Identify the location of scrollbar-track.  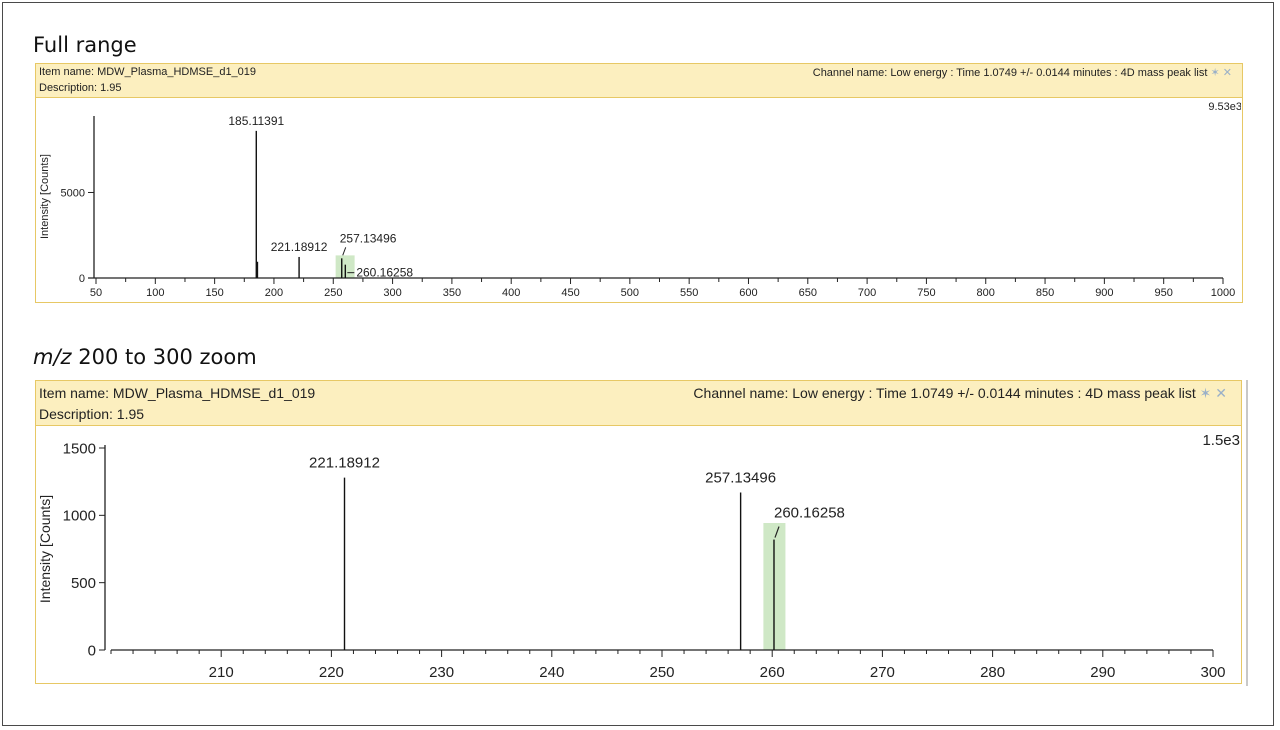
(1247, 533).